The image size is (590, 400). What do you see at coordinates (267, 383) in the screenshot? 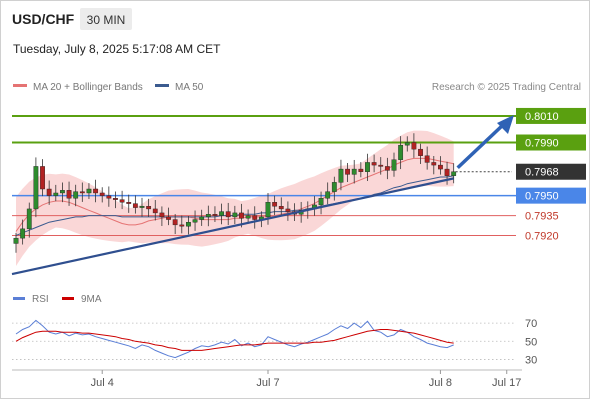
I see `x-tick-label-Jul 7: Jul 7` at bounding box center [267, 383].